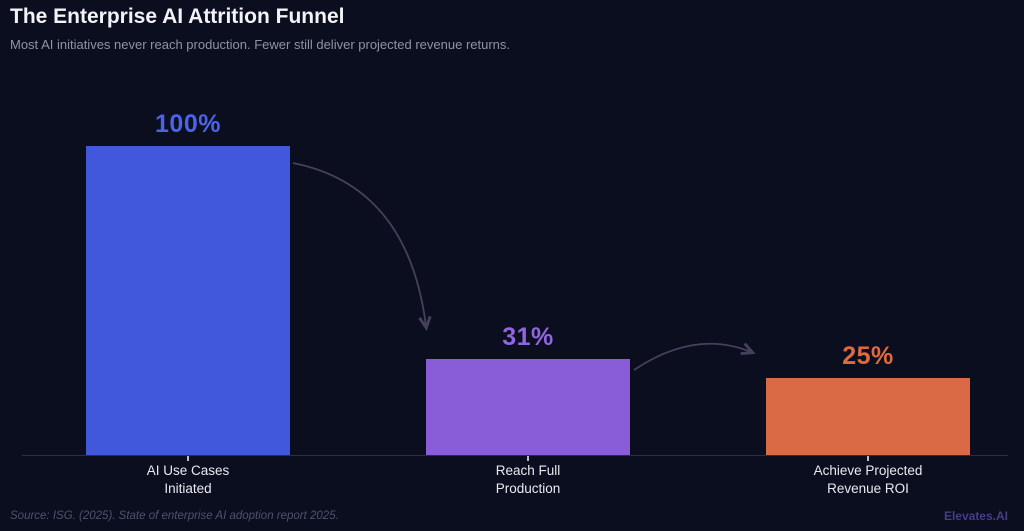 This screenshot has height=531, width=1024. I want to click on x-axis-label-line: AI Use Cases, so click(188, 470).